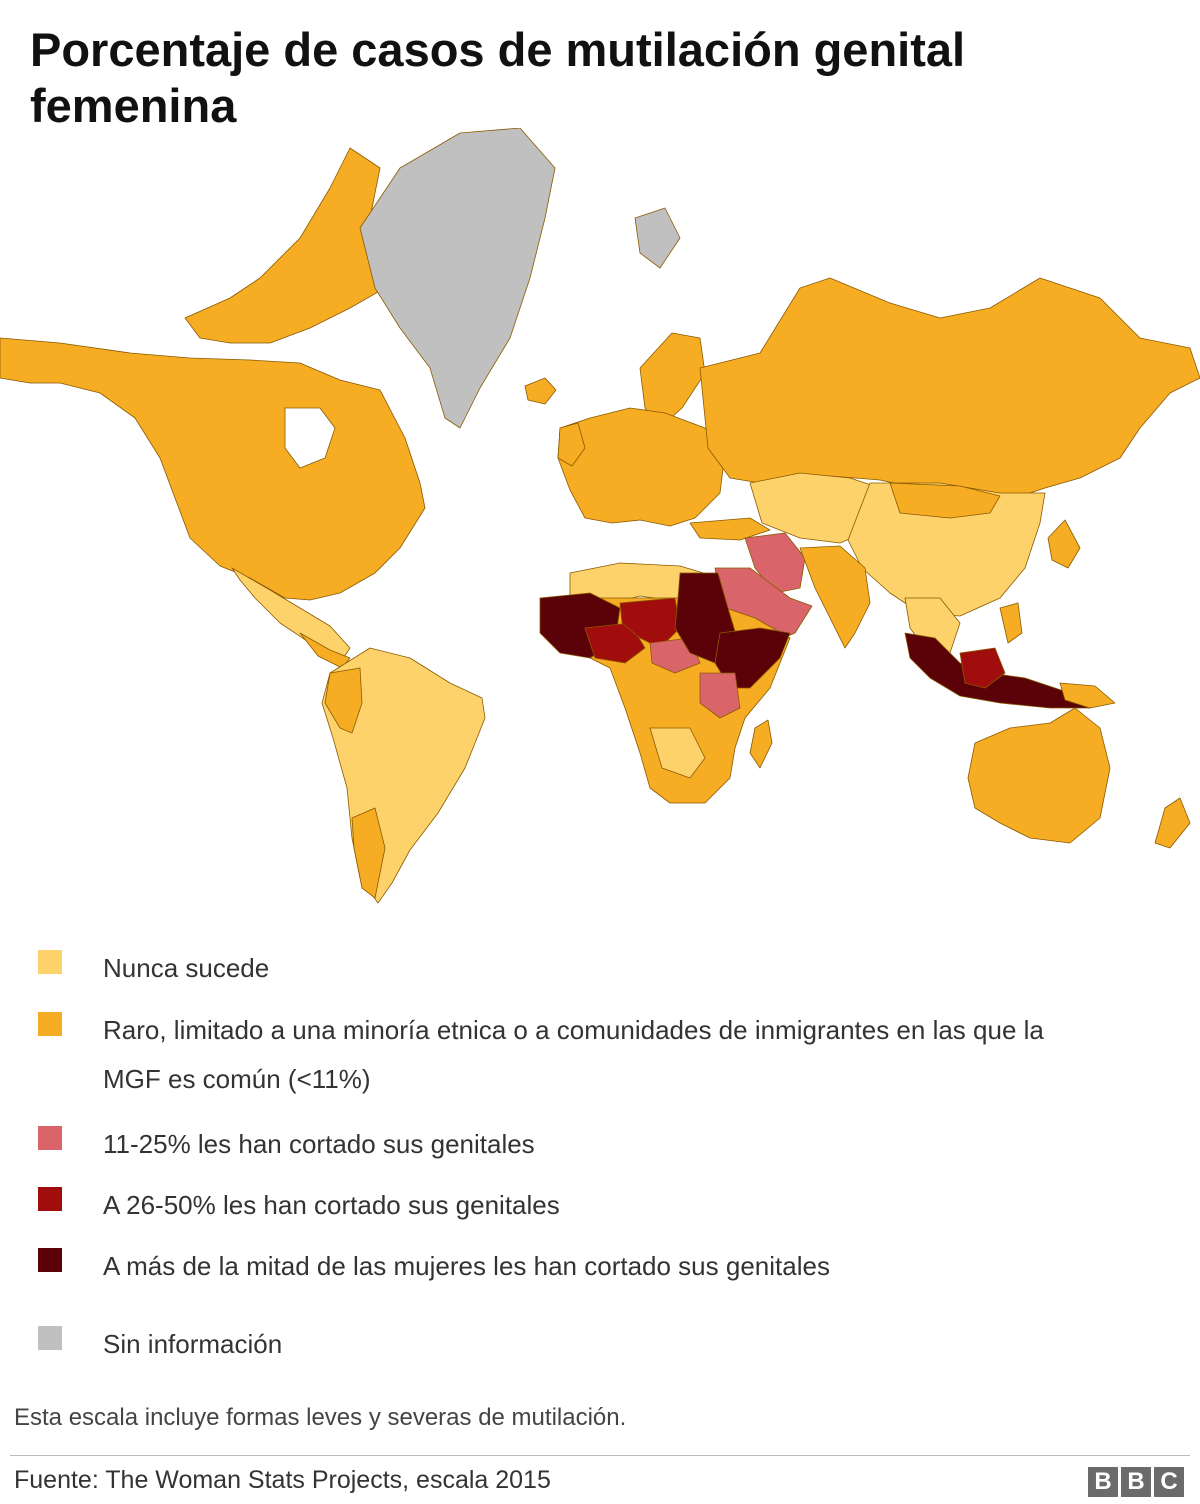 This screenshot has width=1200, height=1504. Describe the element at coordinates (571, 444) in the screenshot. I see `region-uk-ireland` at that location.